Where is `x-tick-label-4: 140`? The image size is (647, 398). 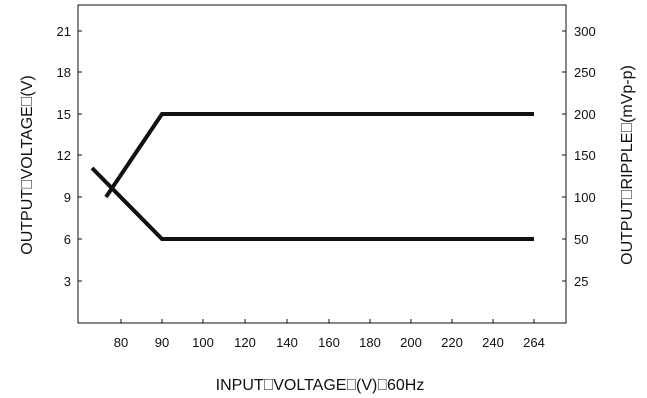
x-tick-label-4: 140 is located at coordinates (287, 342).